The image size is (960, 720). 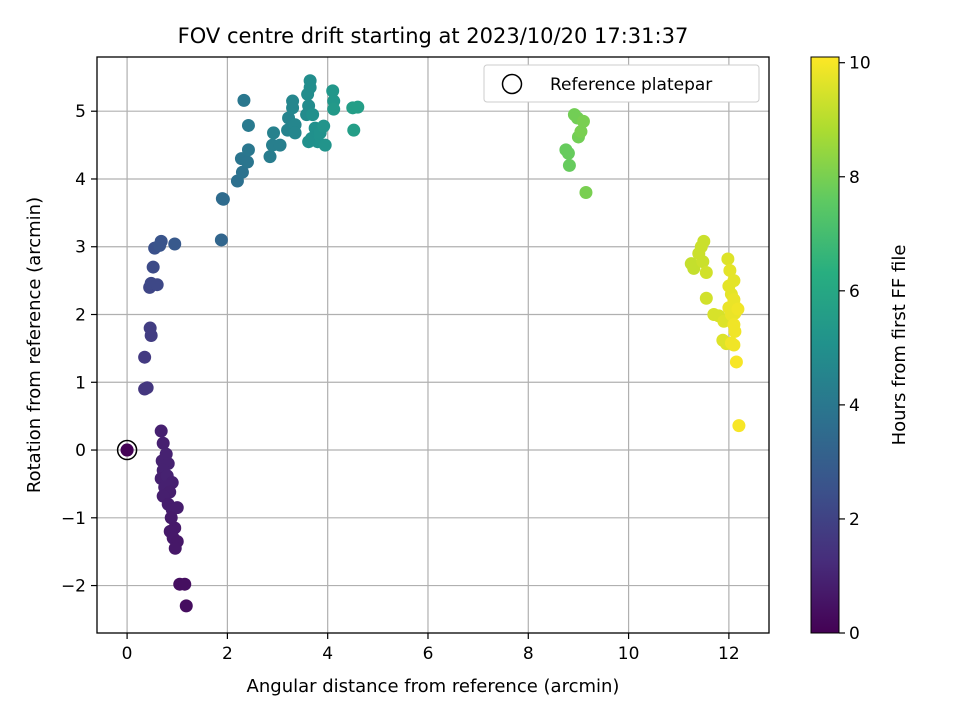 I want to click on y-tick-label: 1, so click(x=80, y=383).